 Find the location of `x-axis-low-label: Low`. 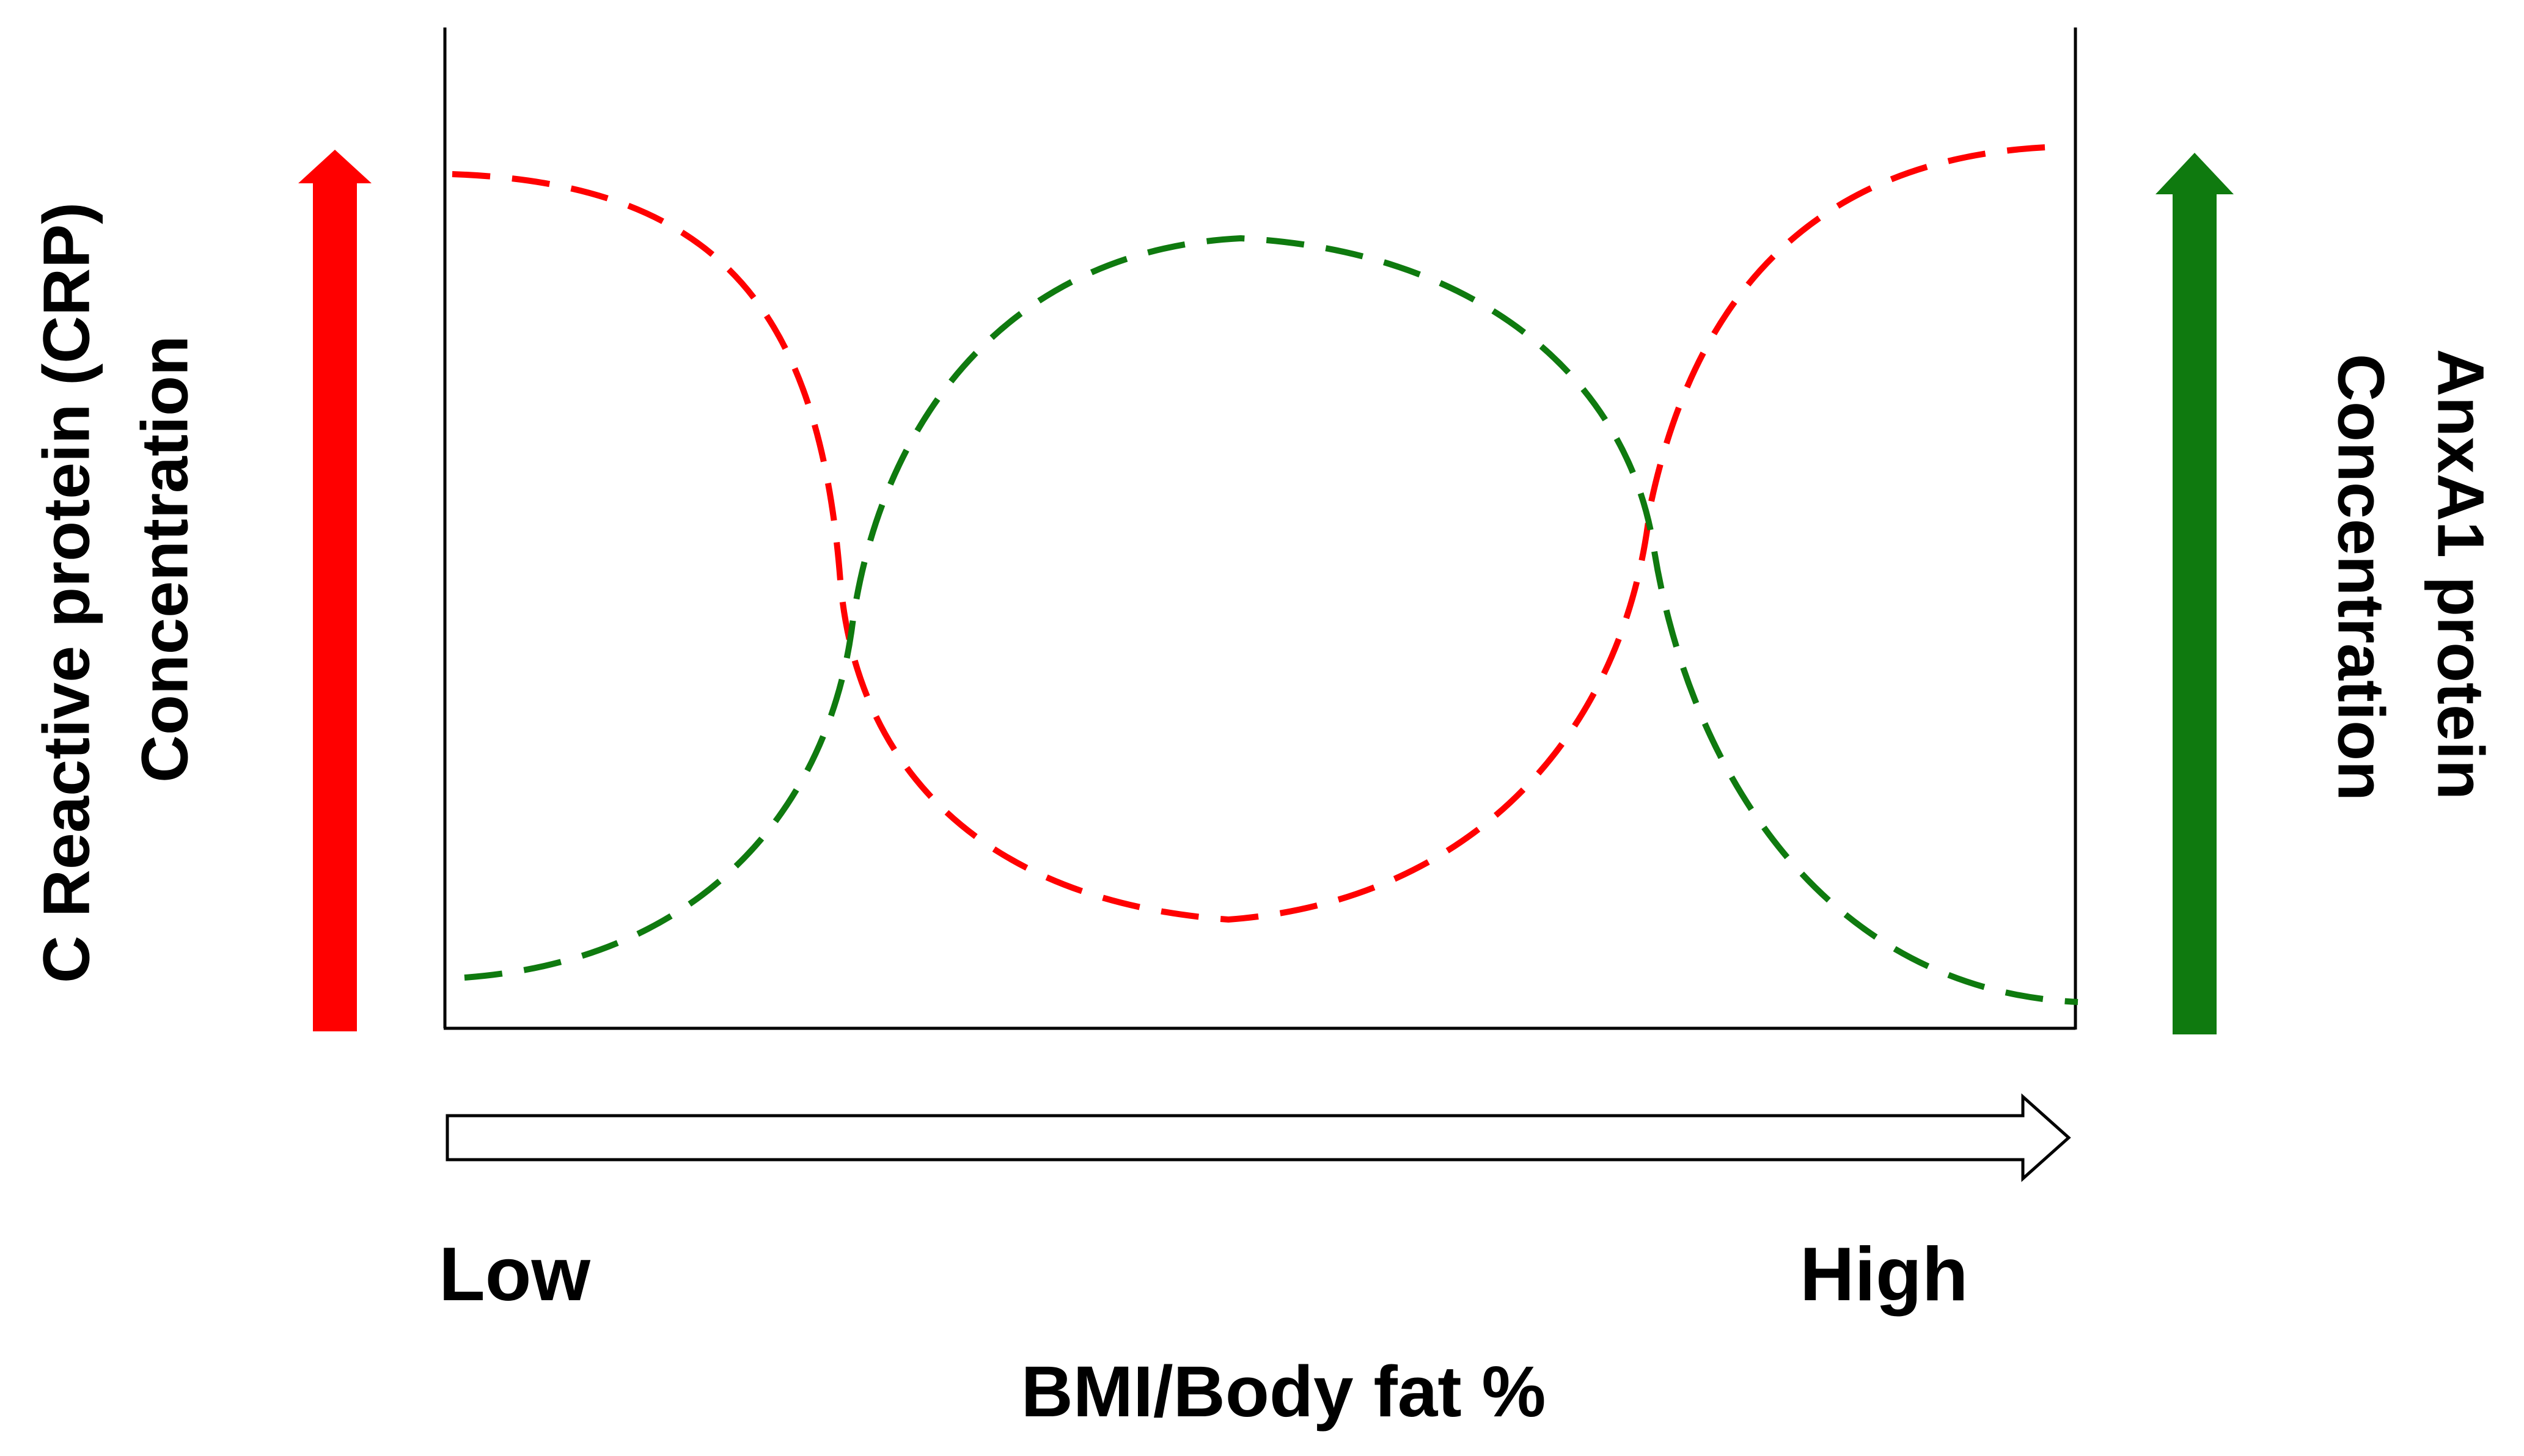

x-axis-low-label: Low is located at coordinates (514, 1274).